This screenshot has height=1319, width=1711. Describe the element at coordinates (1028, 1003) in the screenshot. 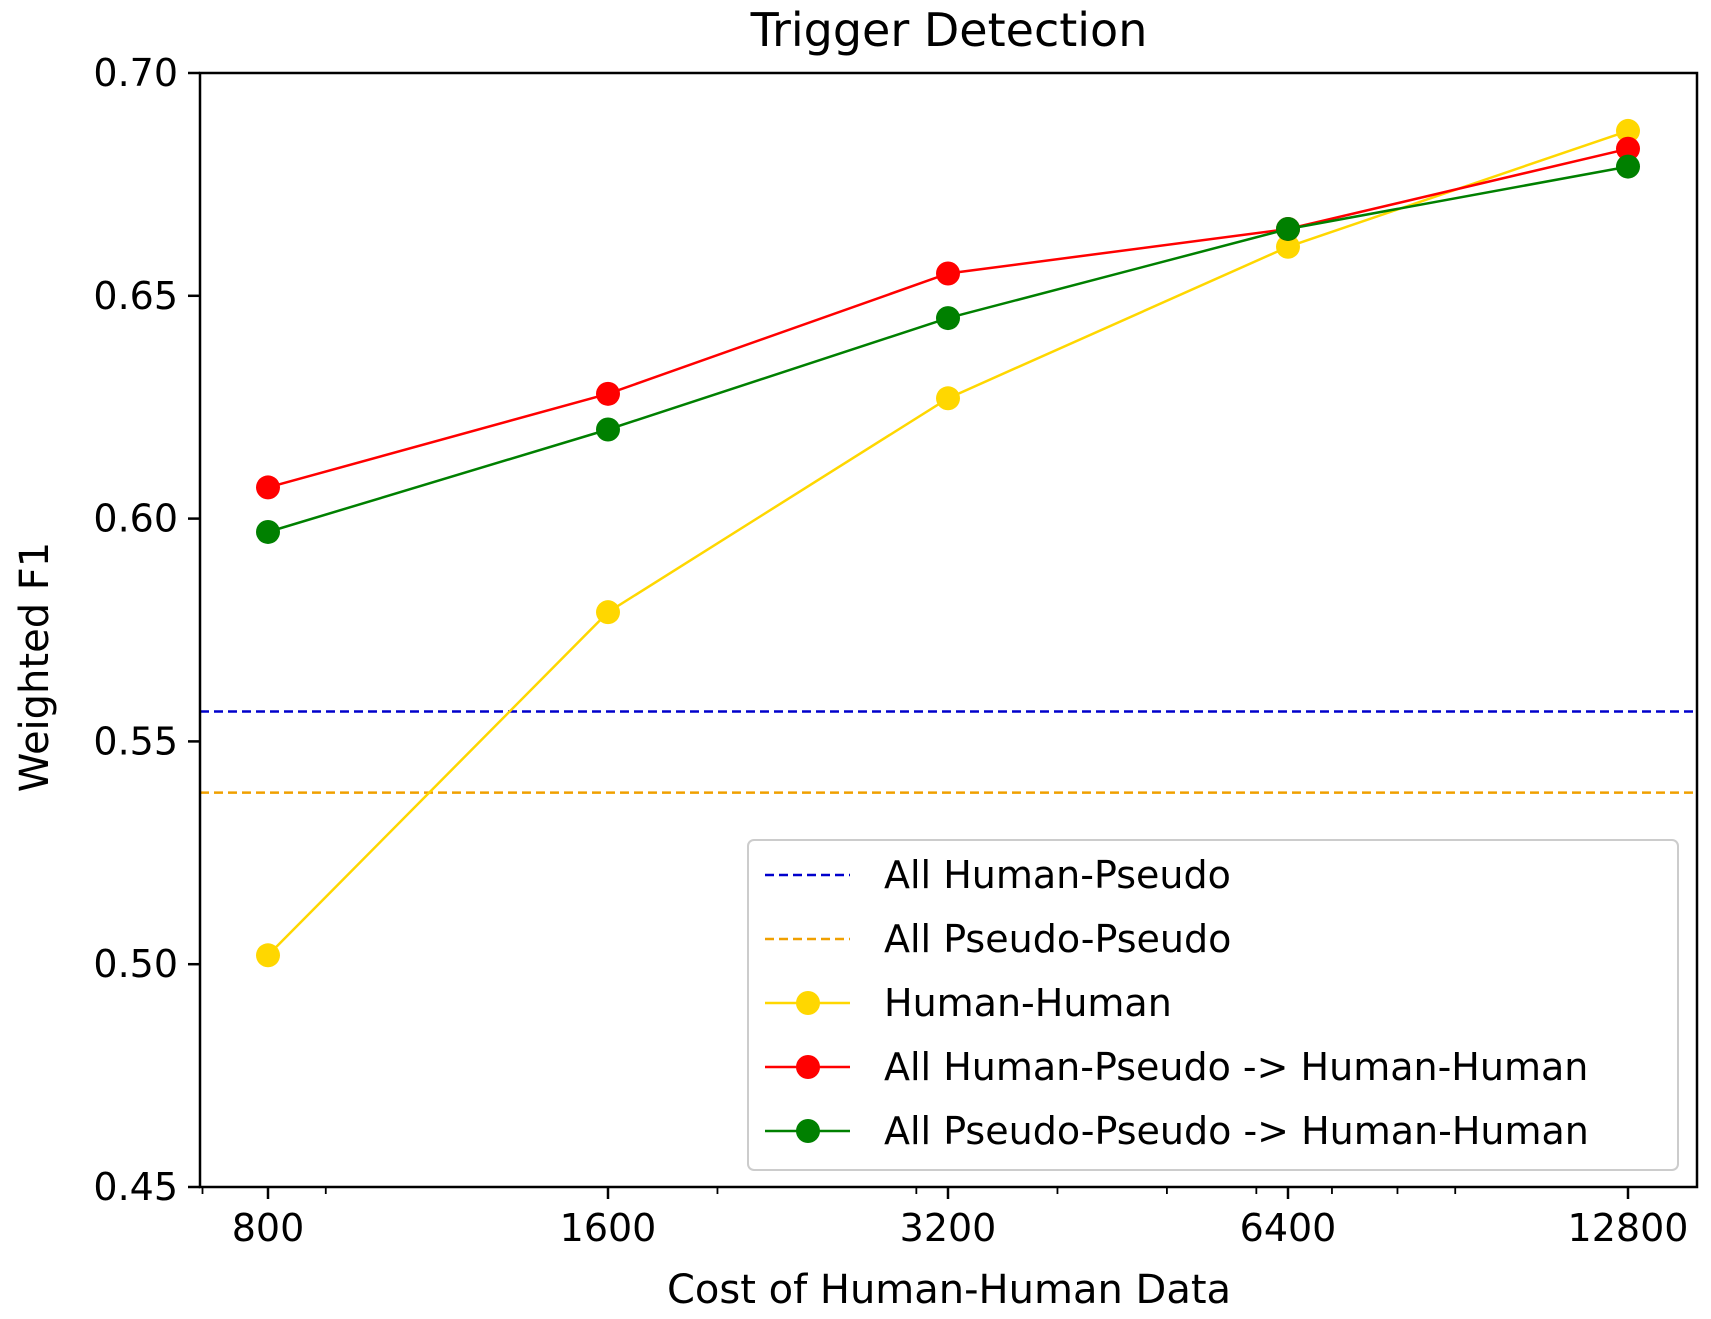

I see `legend-label-2: Human-Human` at that location.